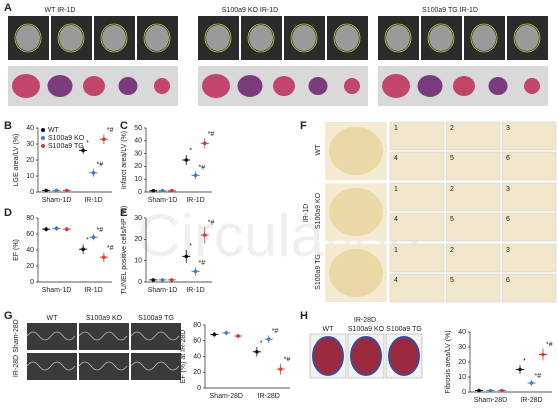  Describe the element at coordinates (87, 240) in the screenshot. I see `significance-label: *` at that location.